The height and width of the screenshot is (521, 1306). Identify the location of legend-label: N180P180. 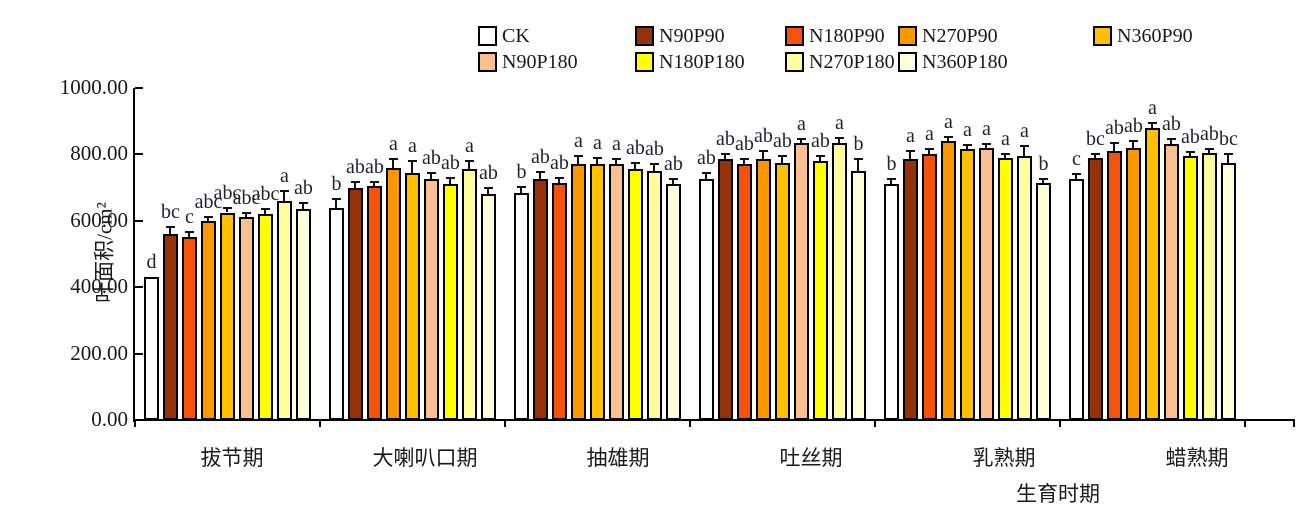
(702, 62).